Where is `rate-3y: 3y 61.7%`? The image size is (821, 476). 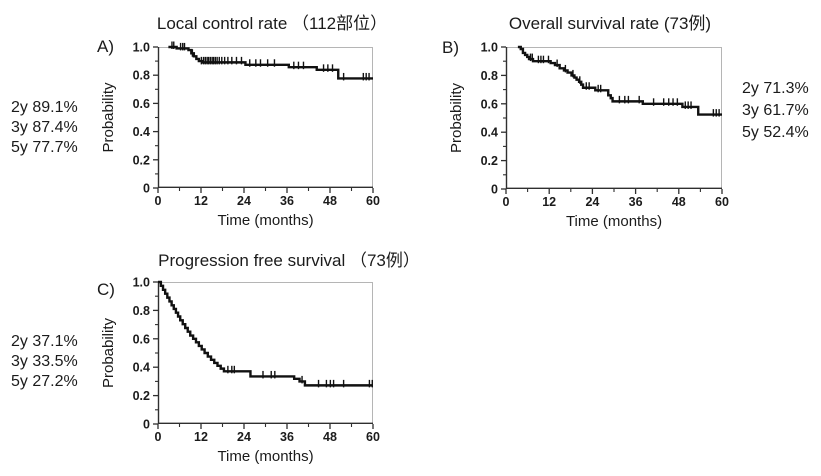
rate-3y: 3y 61.7% is located at coordinates (775, 110).